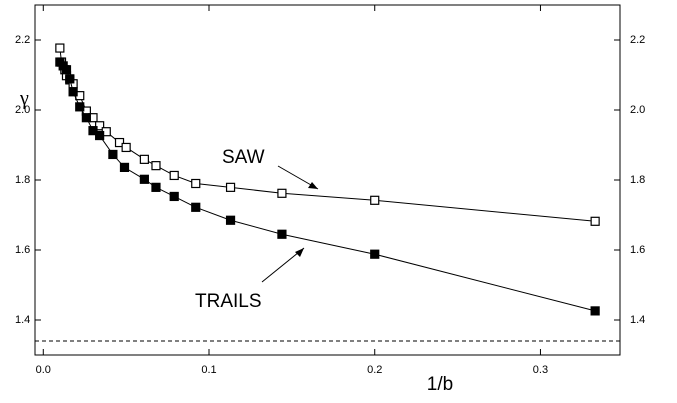 This screenshot has width=677, height=403. I want to click on x-tick-label: 0.1, so click(208, 370).